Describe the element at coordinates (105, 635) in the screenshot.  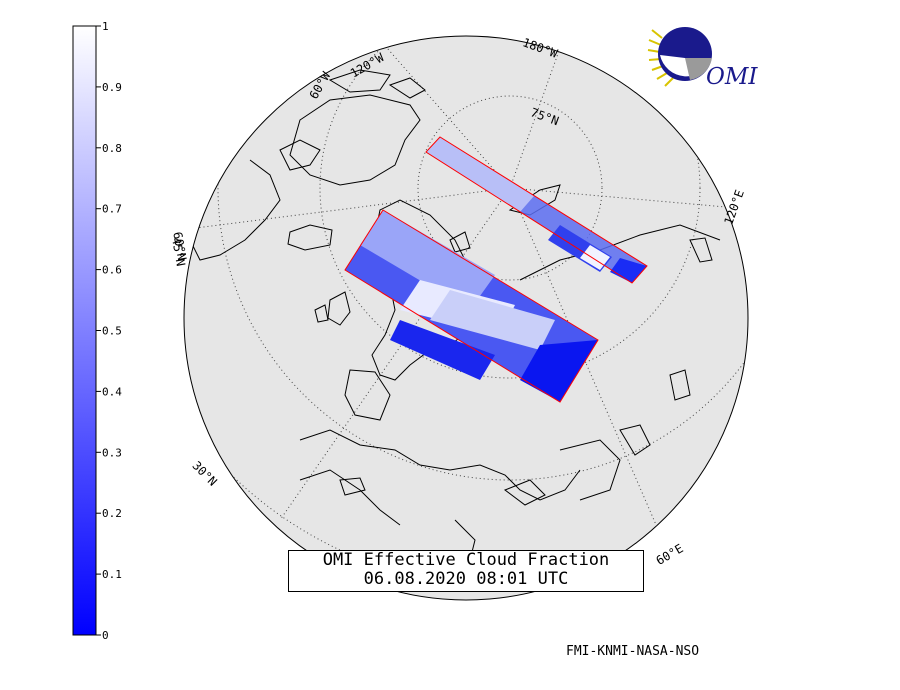
I see `colorbar-tick-label: 0` at that location.